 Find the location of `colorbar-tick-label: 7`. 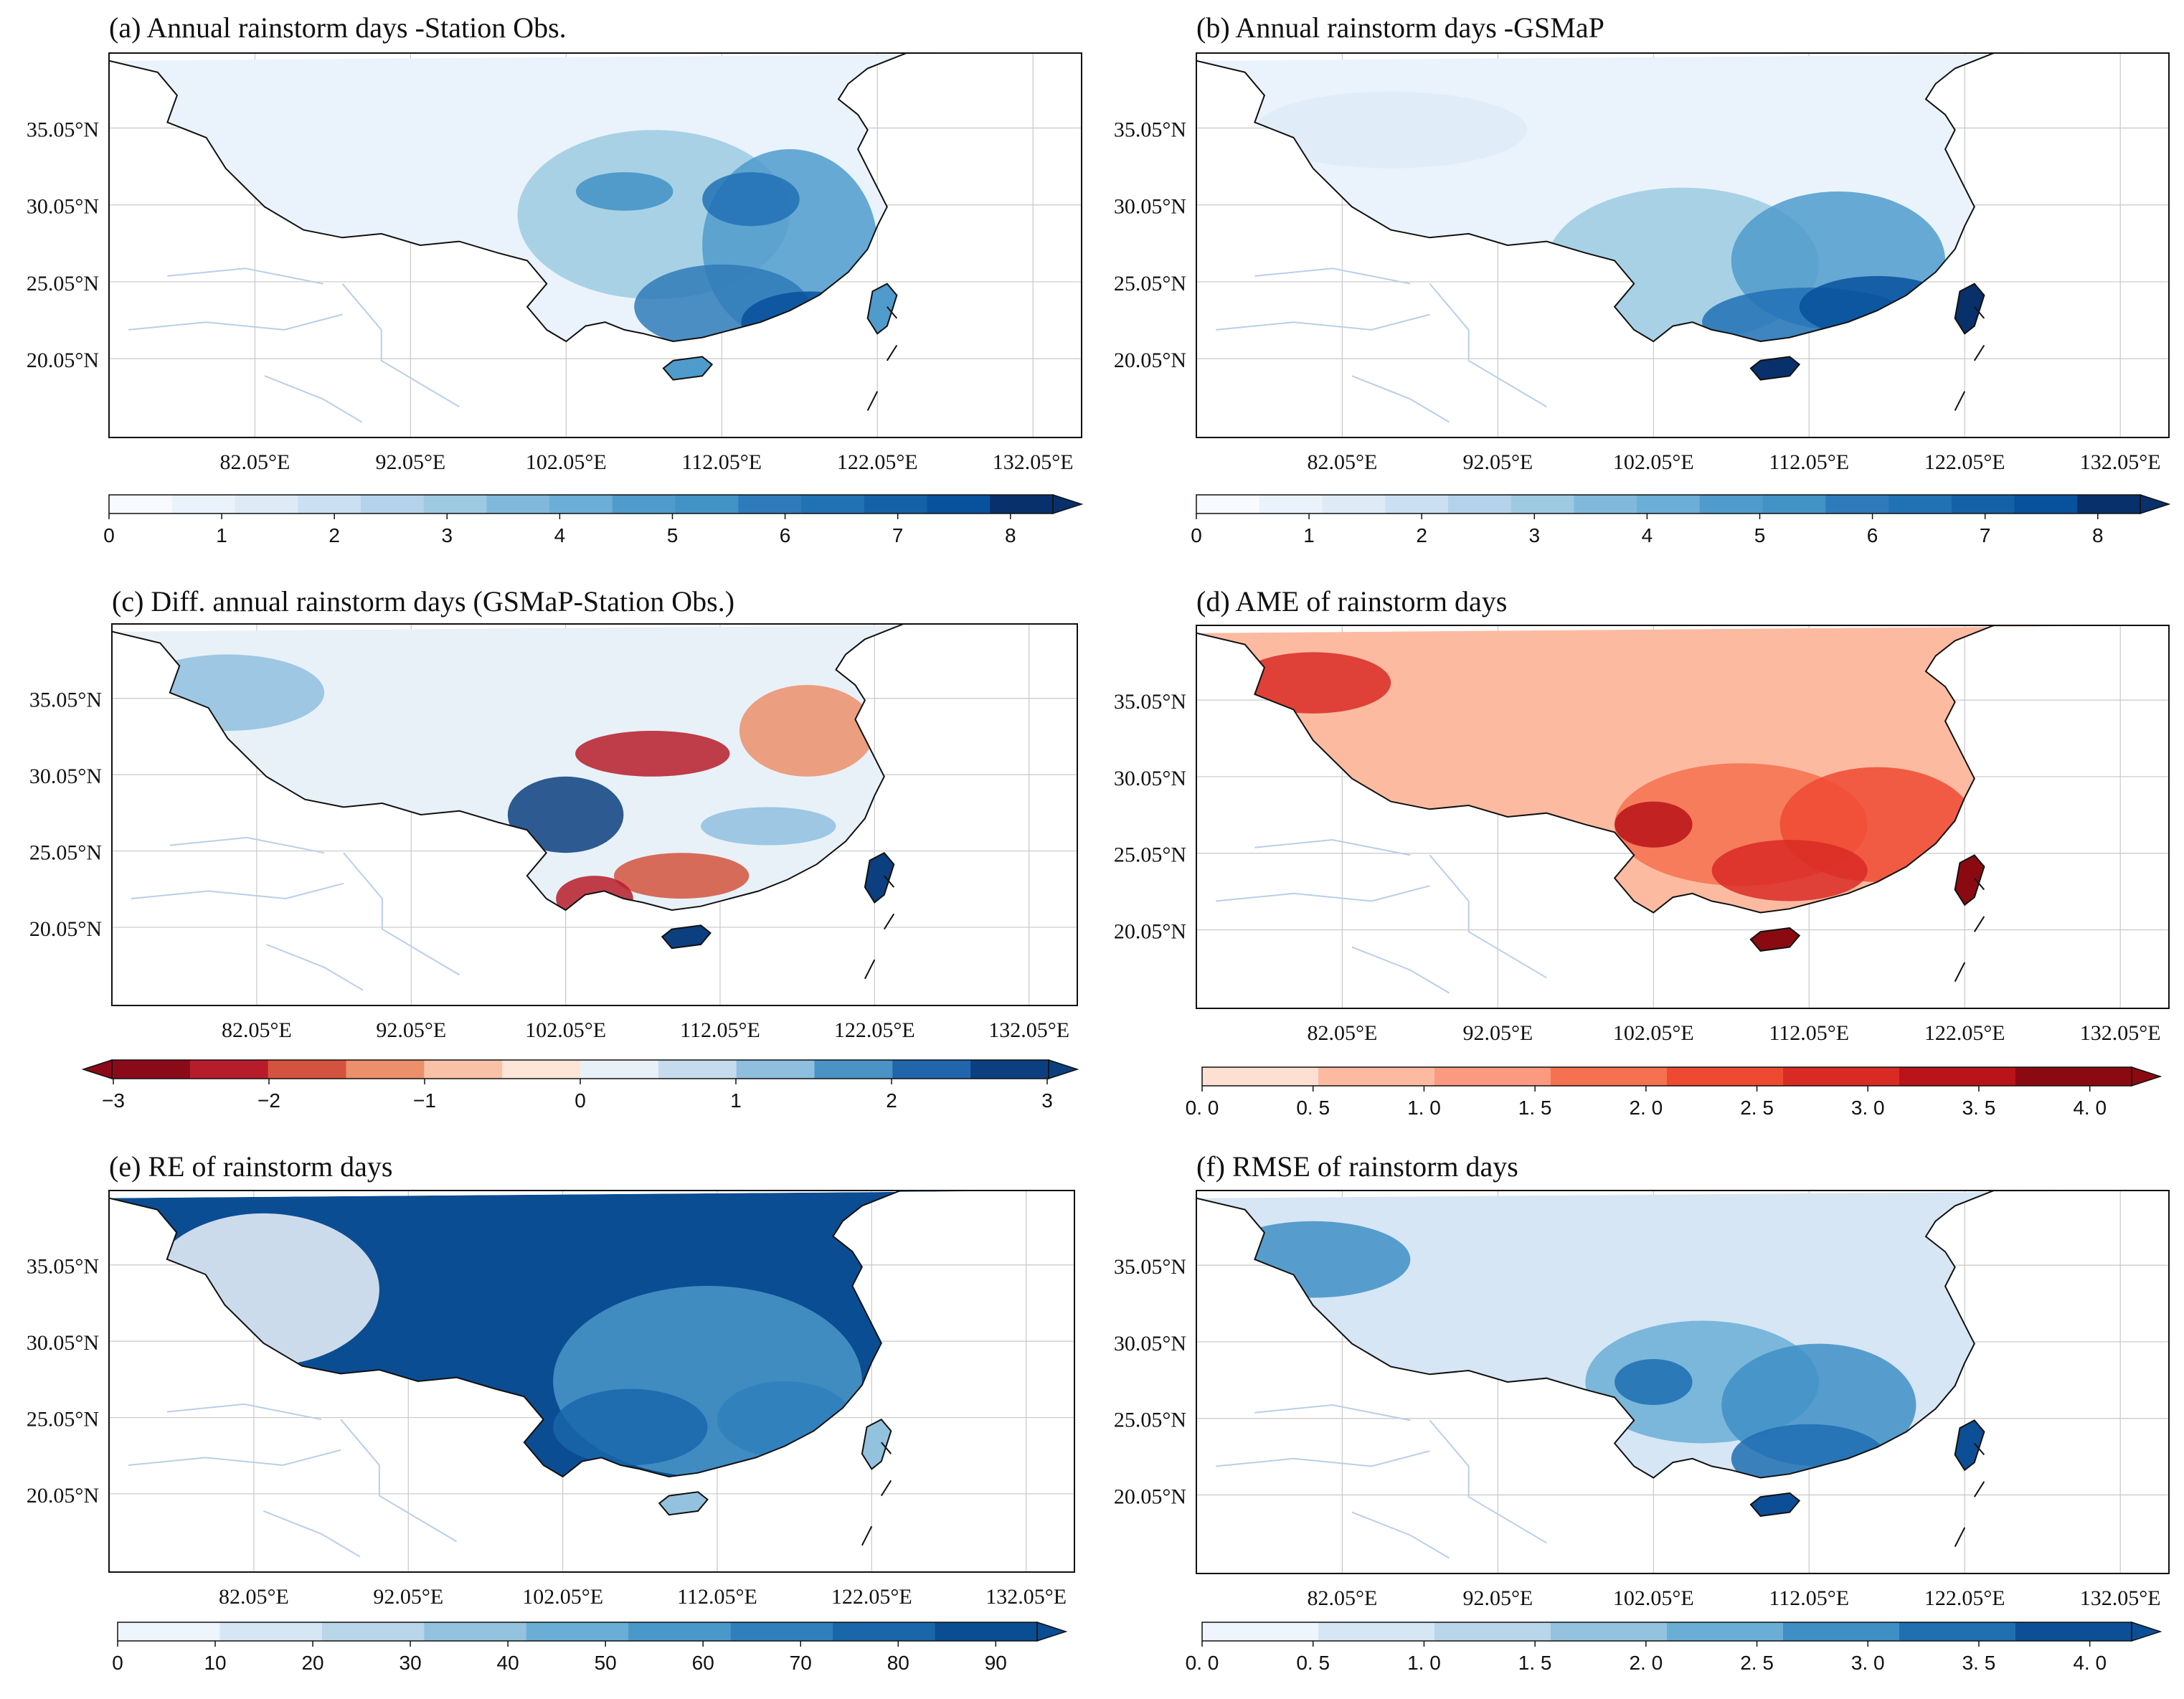

colorbar-tick-label: 7 is located at coordinates (898, 535).